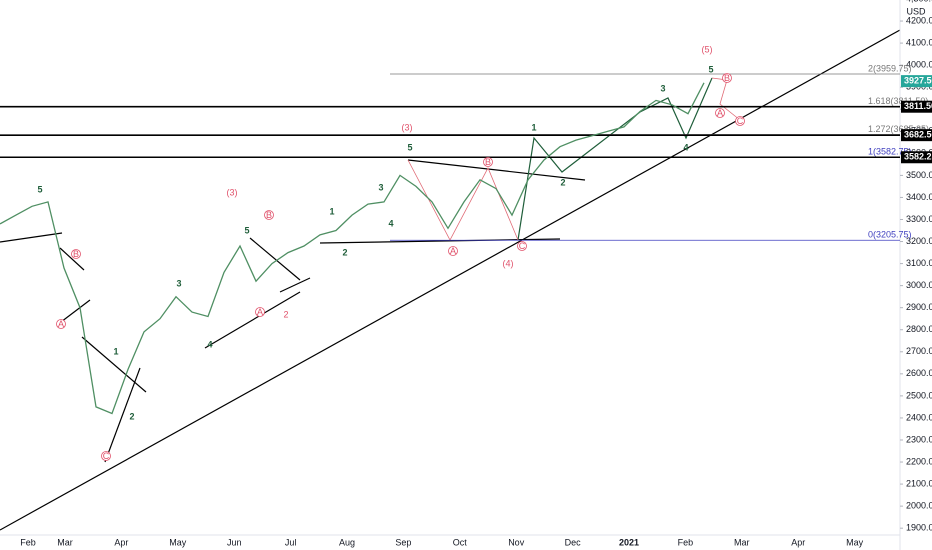 This screenshot has height=550, width=932. What do you see at coordinates (629, 542) in the screenshot?
I see `x-tick-label: 2021` at bounding box center [629, 542].